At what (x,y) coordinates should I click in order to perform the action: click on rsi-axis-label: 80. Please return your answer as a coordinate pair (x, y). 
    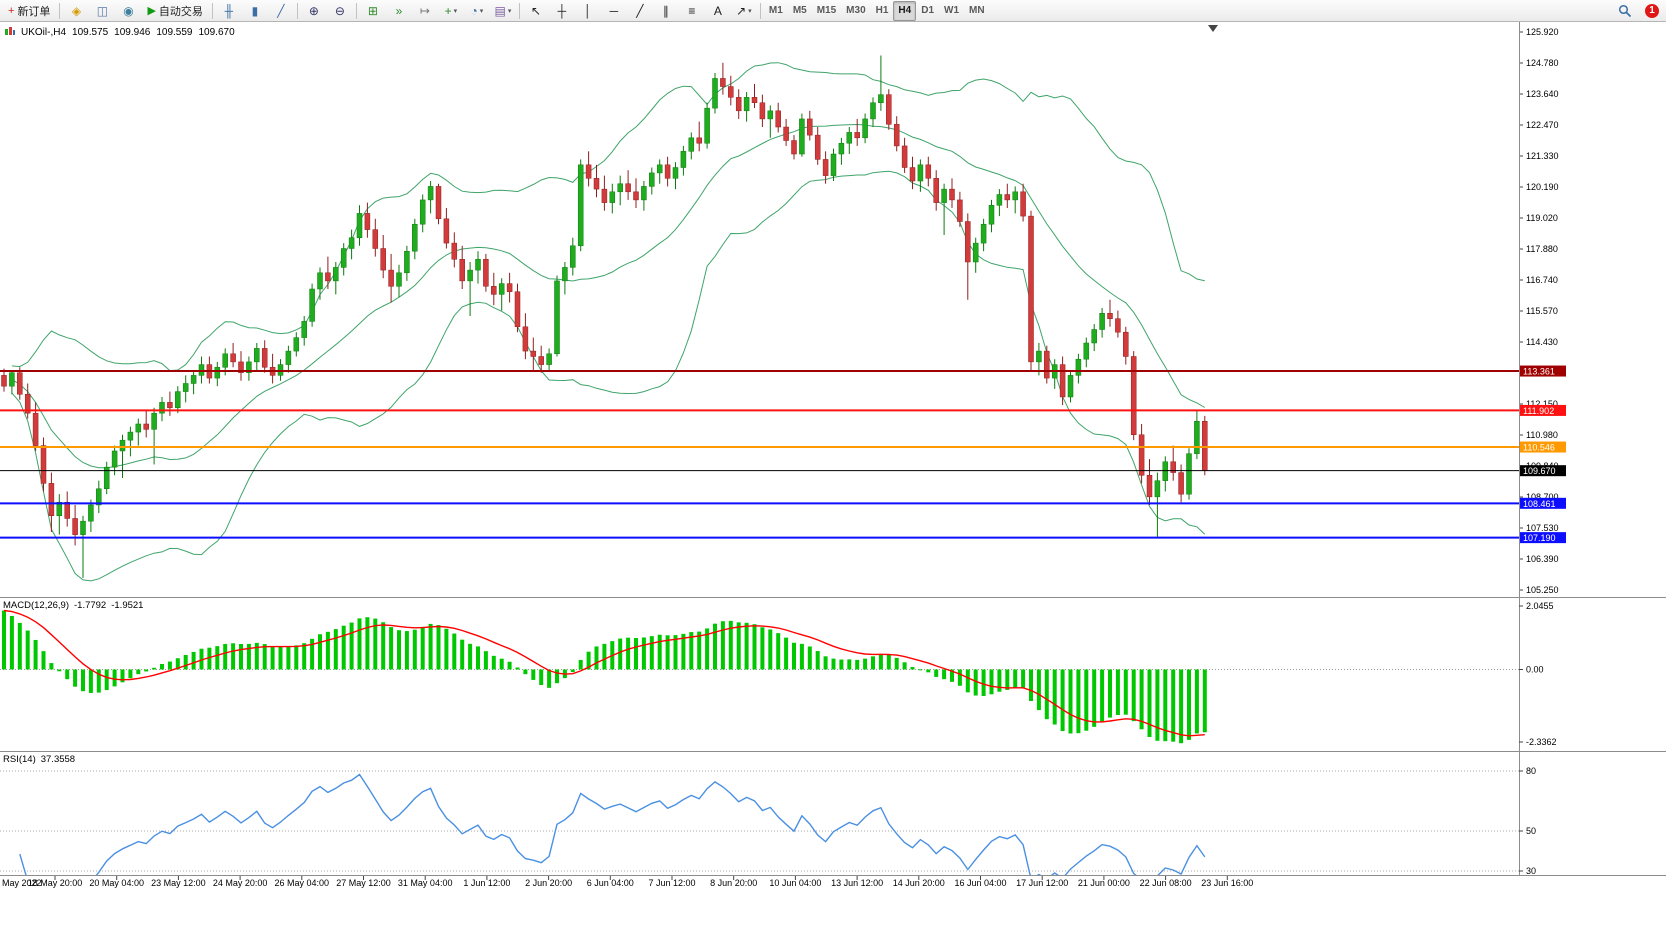
    Looking at the image, I should click on (1531, 771).